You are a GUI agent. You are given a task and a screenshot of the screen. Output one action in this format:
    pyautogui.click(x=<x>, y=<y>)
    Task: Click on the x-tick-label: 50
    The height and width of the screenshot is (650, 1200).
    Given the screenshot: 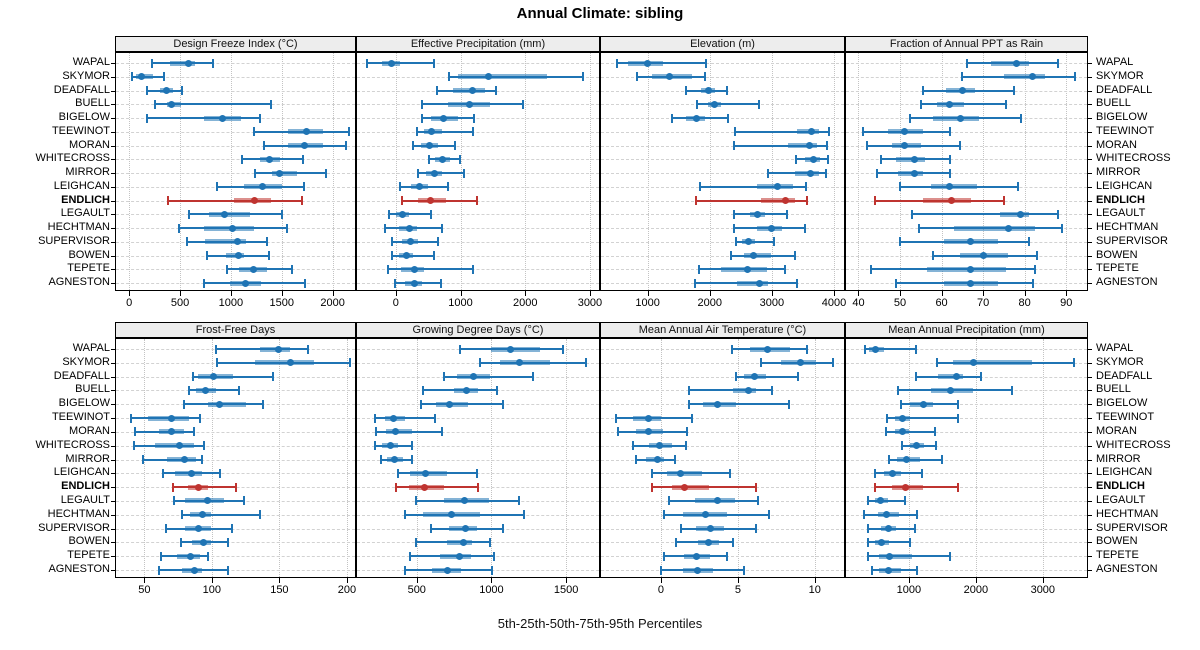 What is the action you would take?
    pyautogui.click(x=900, y=303)
    